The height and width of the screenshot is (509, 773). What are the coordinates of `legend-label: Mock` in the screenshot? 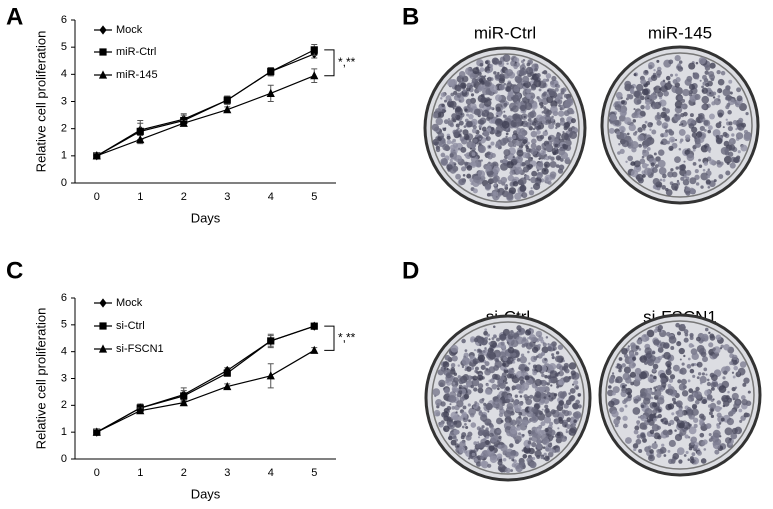 It's located at (129, 303).